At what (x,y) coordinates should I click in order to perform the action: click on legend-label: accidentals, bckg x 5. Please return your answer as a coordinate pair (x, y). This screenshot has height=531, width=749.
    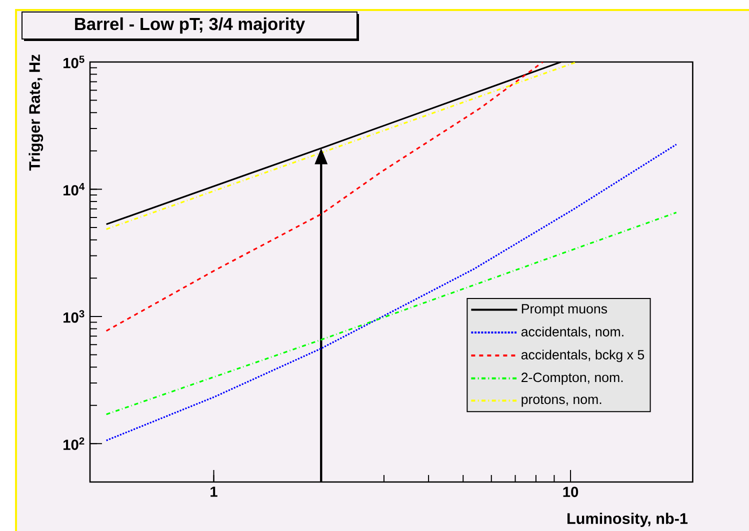
    Looking at the image, I should click on (582, 356).